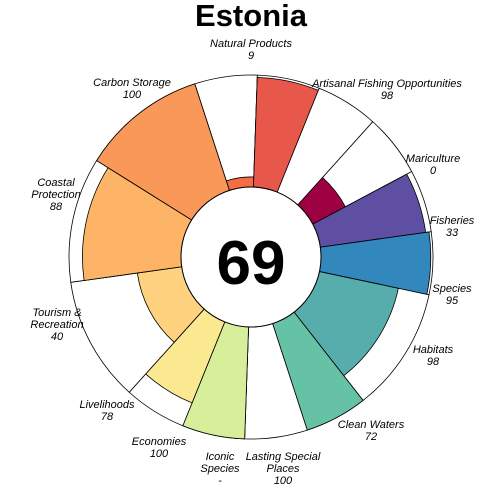 Image resolution: width=504 pixels, height=504 pixels. I want to click on overall-score: 69, so click(251, 263).